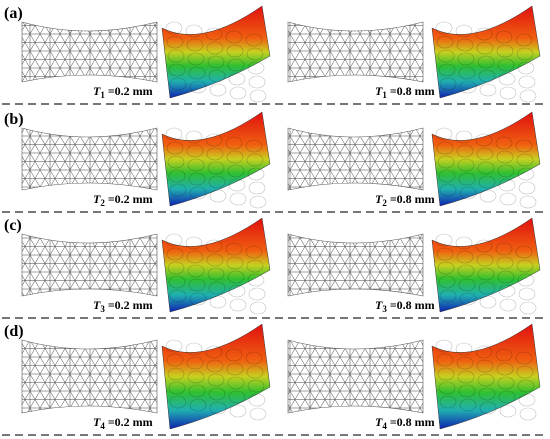 Image resolution: width=550 pixels, height=439 pixels. What do you see at coordinates (384, 95) in the screenshot?
I see `subscript: 1` at bounding box center [384, 95].